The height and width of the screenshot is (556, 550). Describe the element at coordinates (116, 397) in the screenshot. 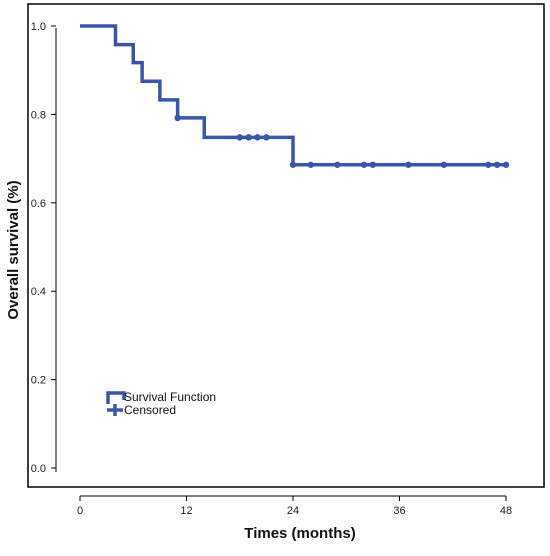

I see `legend-survival-icon` at that location.